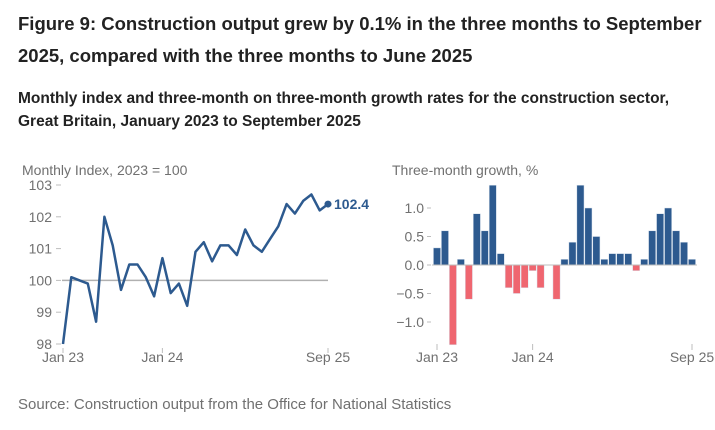  I want to click on y-tick-label: −0.5, so click(410, 294).